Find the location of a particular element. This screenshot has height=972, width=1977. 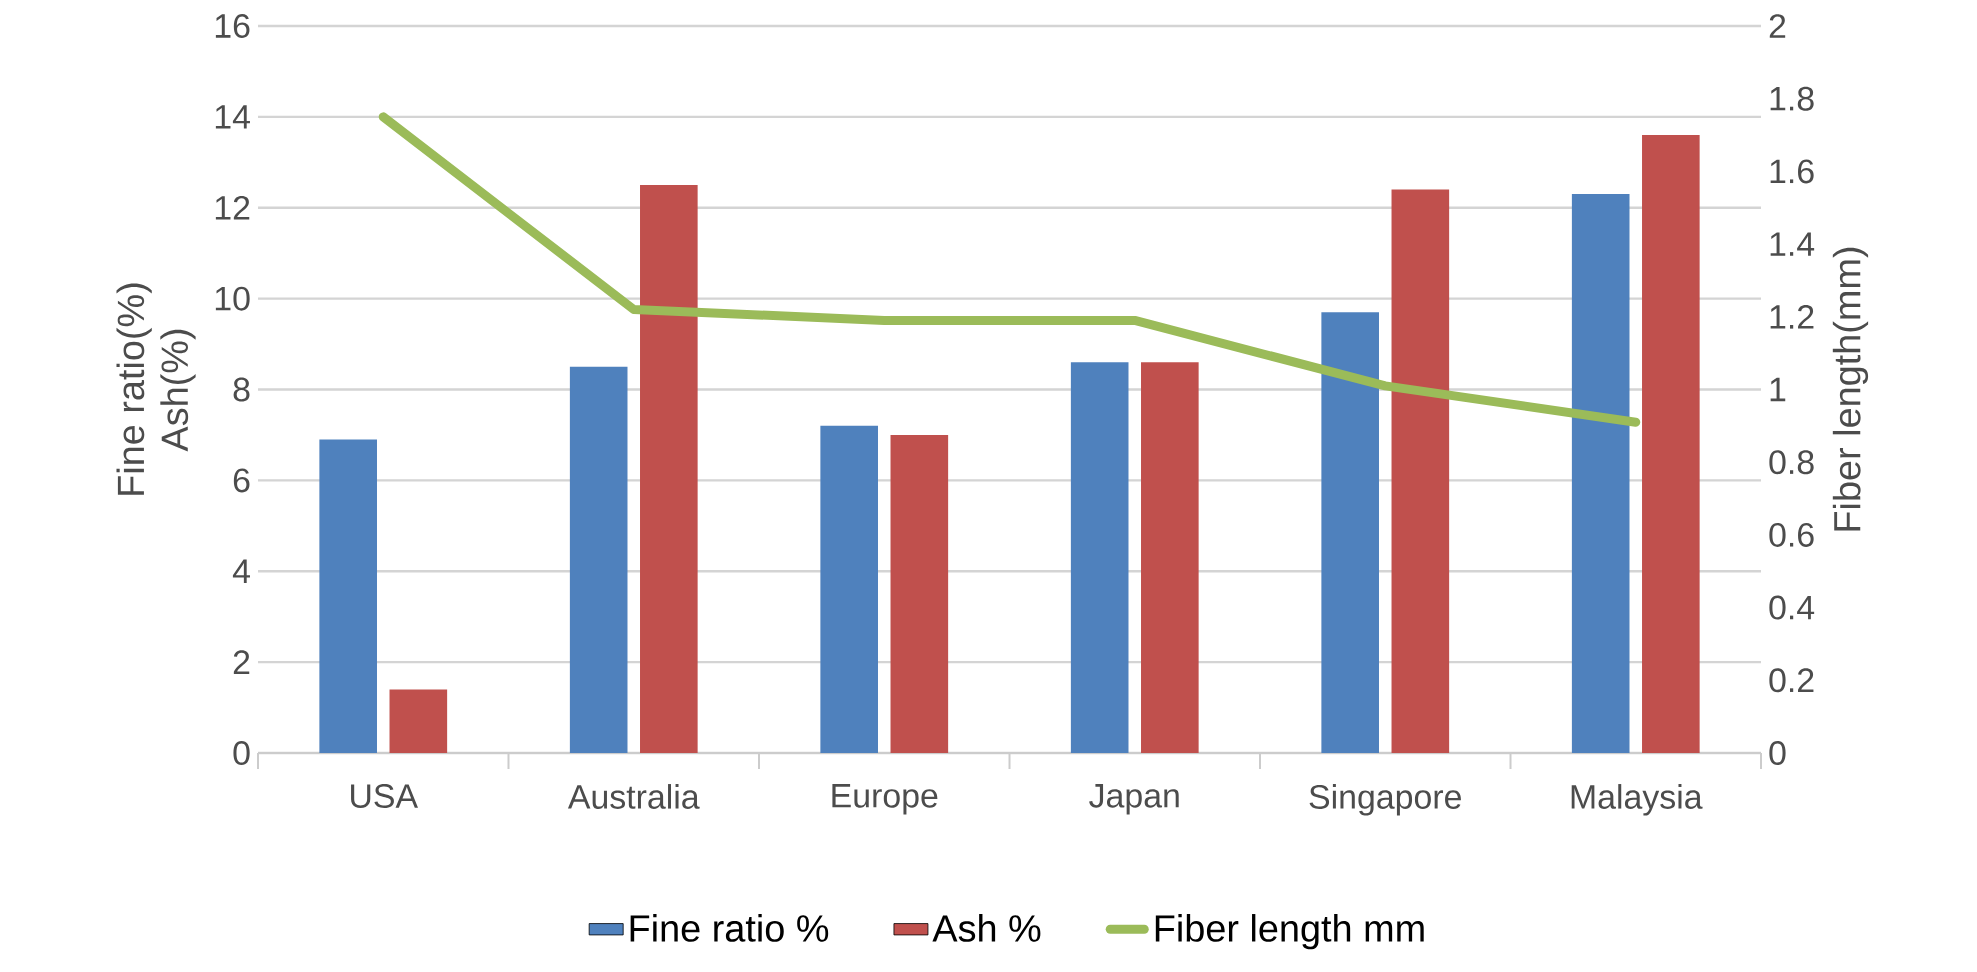

y-tick-label: 6 is located at coordinates (241, 480).